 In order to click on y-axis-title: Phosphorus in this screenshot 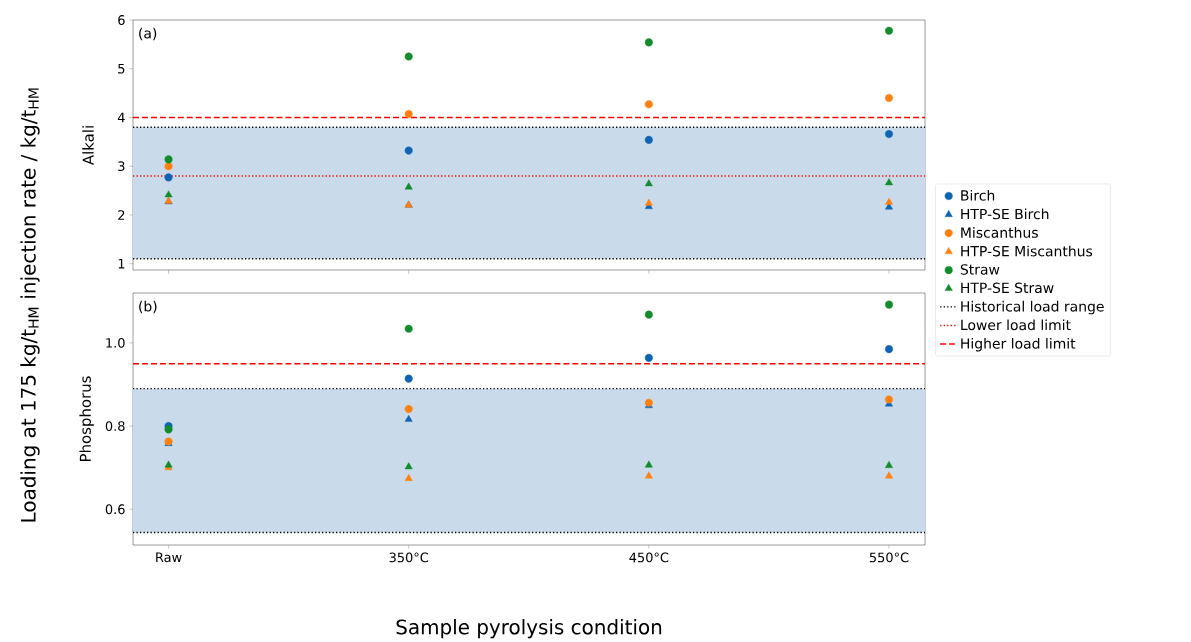, I will do `click(86, 419)`.